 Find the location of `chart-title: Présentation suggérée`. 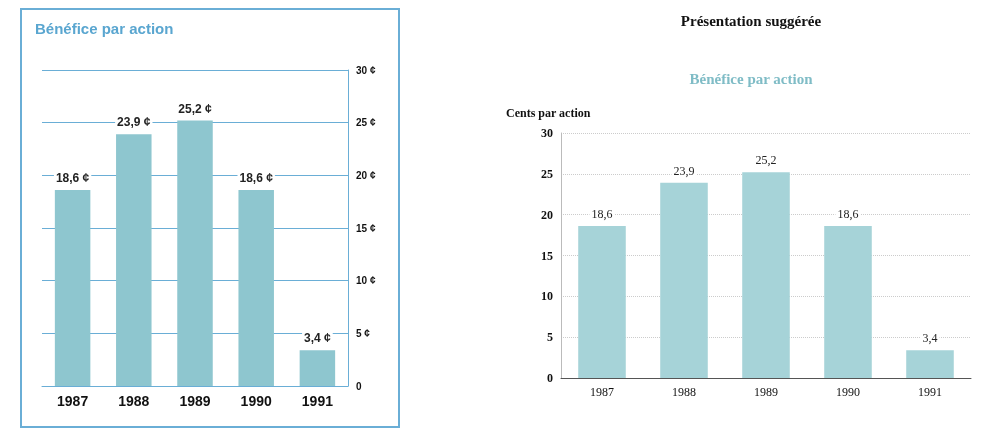

chart-title: Présentation suggérée is located at coordinates (751, 20).